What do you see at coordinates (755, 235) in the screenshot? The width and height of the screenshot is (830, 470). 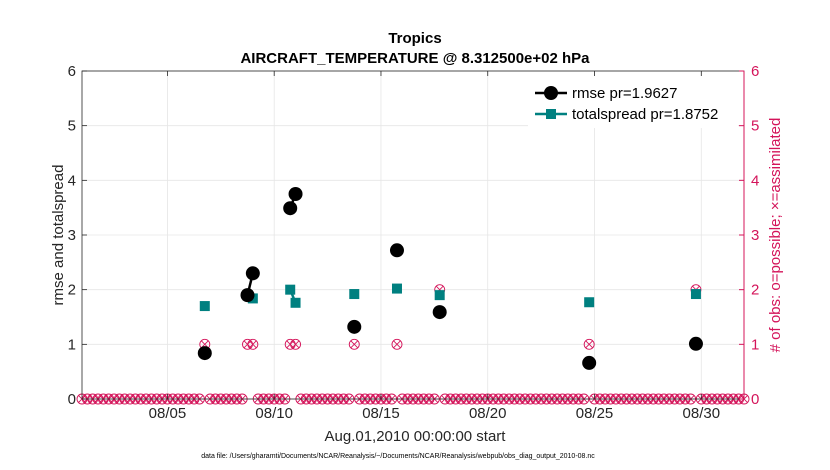 I see `y-tick-label-right: 3` at bounding box center [755, 235].